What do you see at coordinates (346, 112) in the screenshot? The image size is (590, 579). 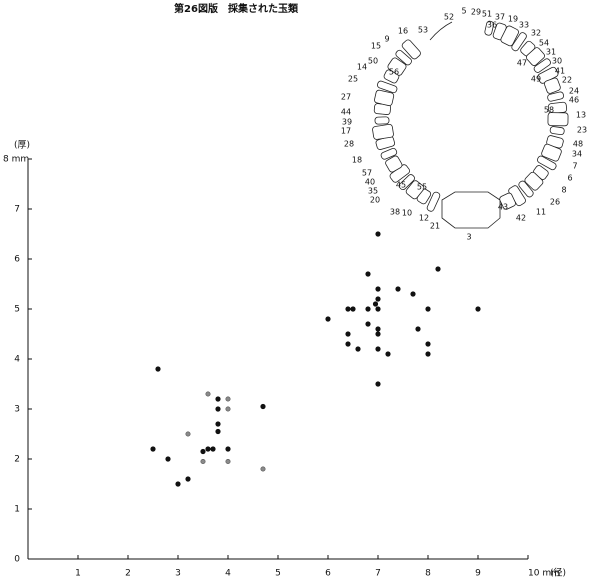 I see `bead-label: 44` at bounding box center [346, 112].